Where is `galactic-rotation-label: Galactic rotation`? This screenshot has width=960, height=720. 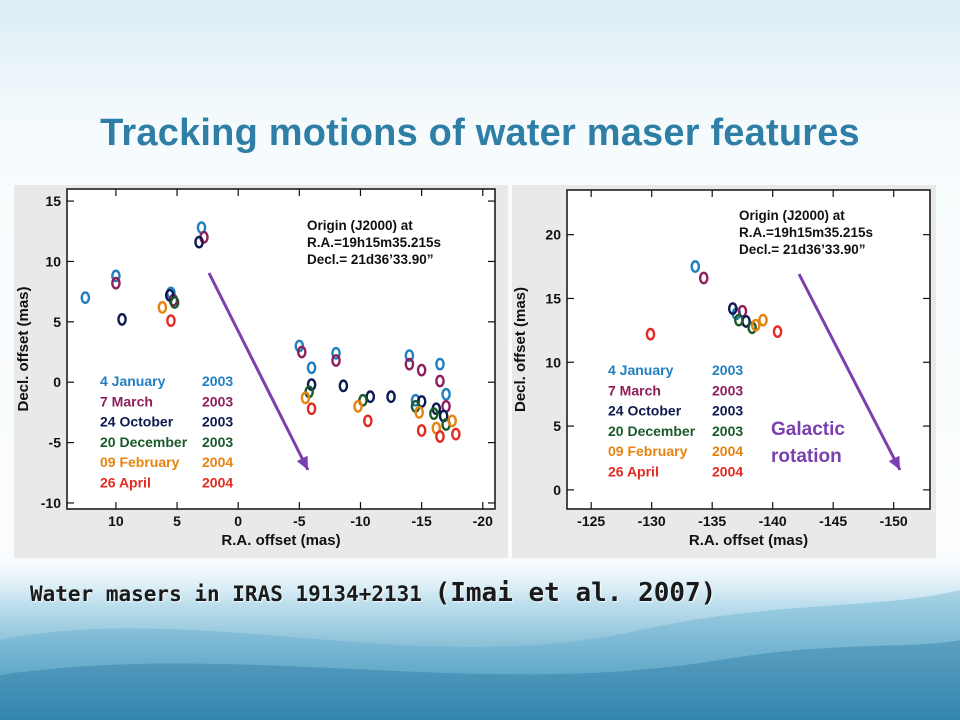
galactic-rotation-label: Galactic rotation is located at coordinates (808, 443).